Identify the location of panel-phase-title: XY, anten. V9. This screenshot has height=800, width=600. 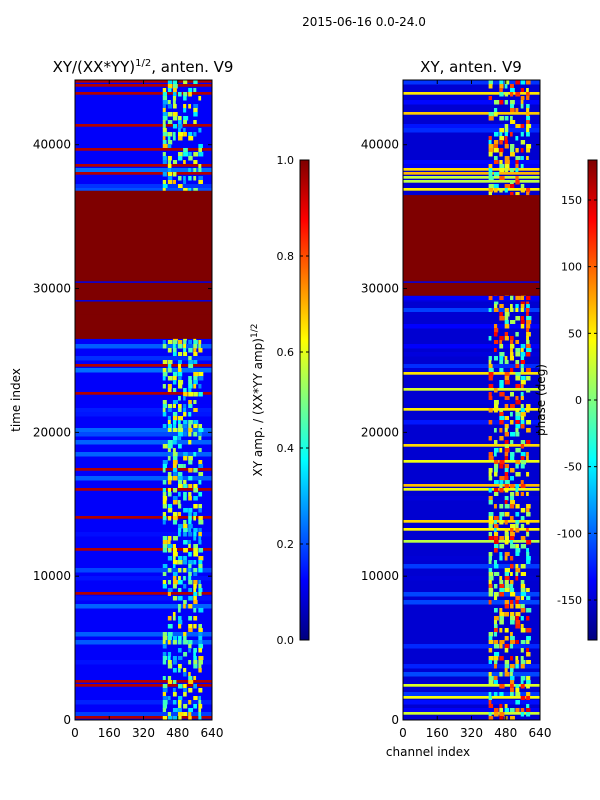
(471, 67).